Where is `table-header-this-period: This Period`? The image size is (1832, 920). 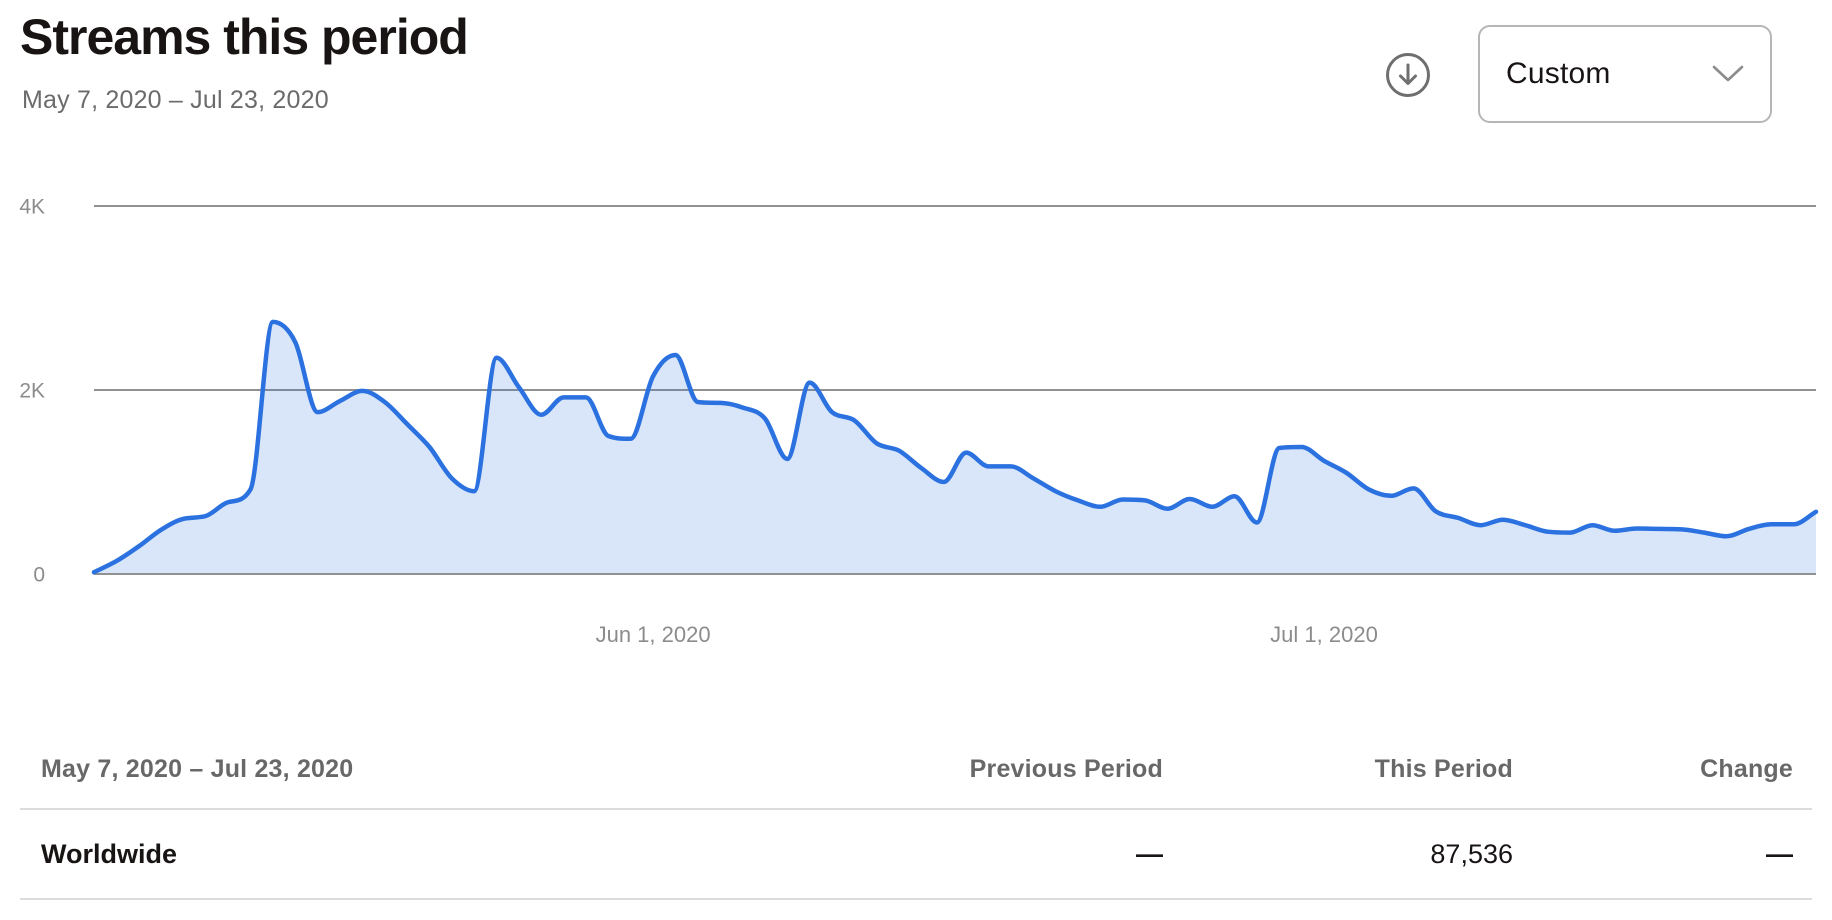 table-header-this-period: This Period is located at coordinates (1443, 768).